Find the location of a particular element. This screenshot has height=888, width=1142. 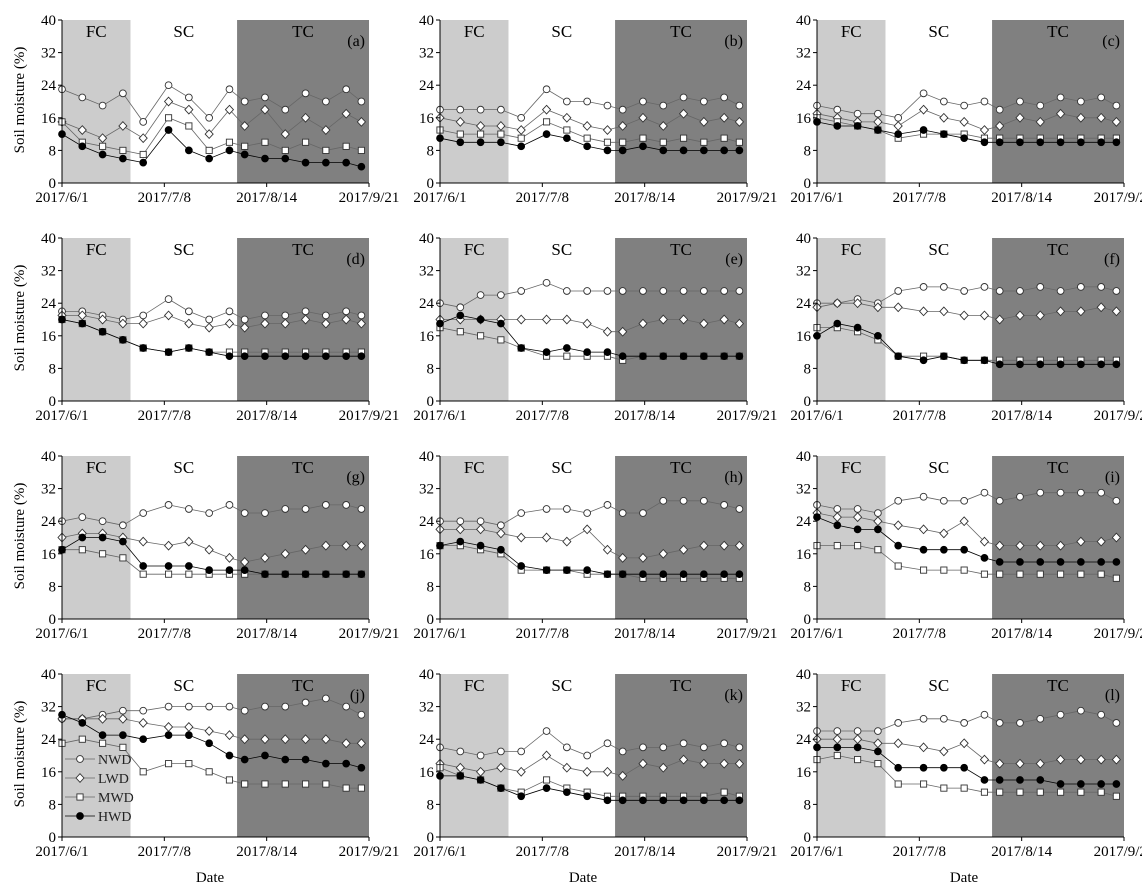

phase-label-tc: TC is located at coordinates (681, 249).